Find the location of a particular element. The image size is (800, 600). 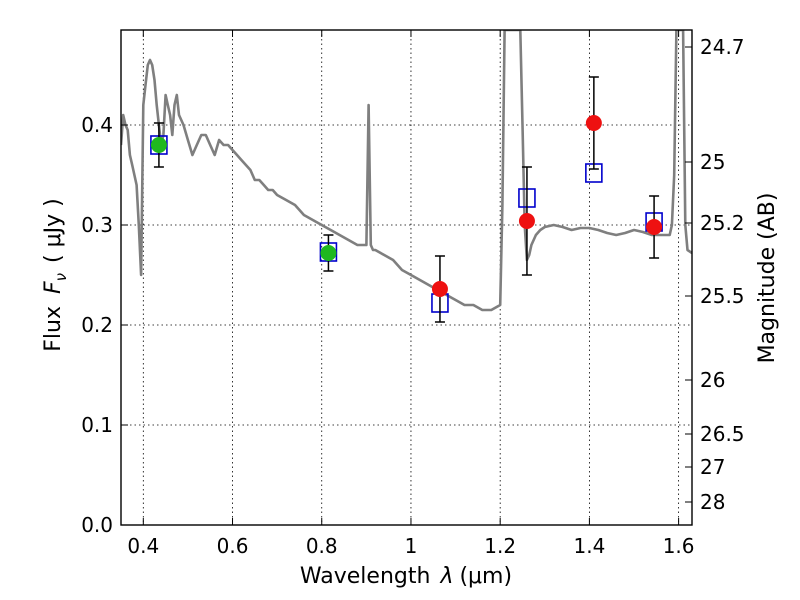

x-axis-label: Wavelength λ (μm) is located at coordinates (406, 576).